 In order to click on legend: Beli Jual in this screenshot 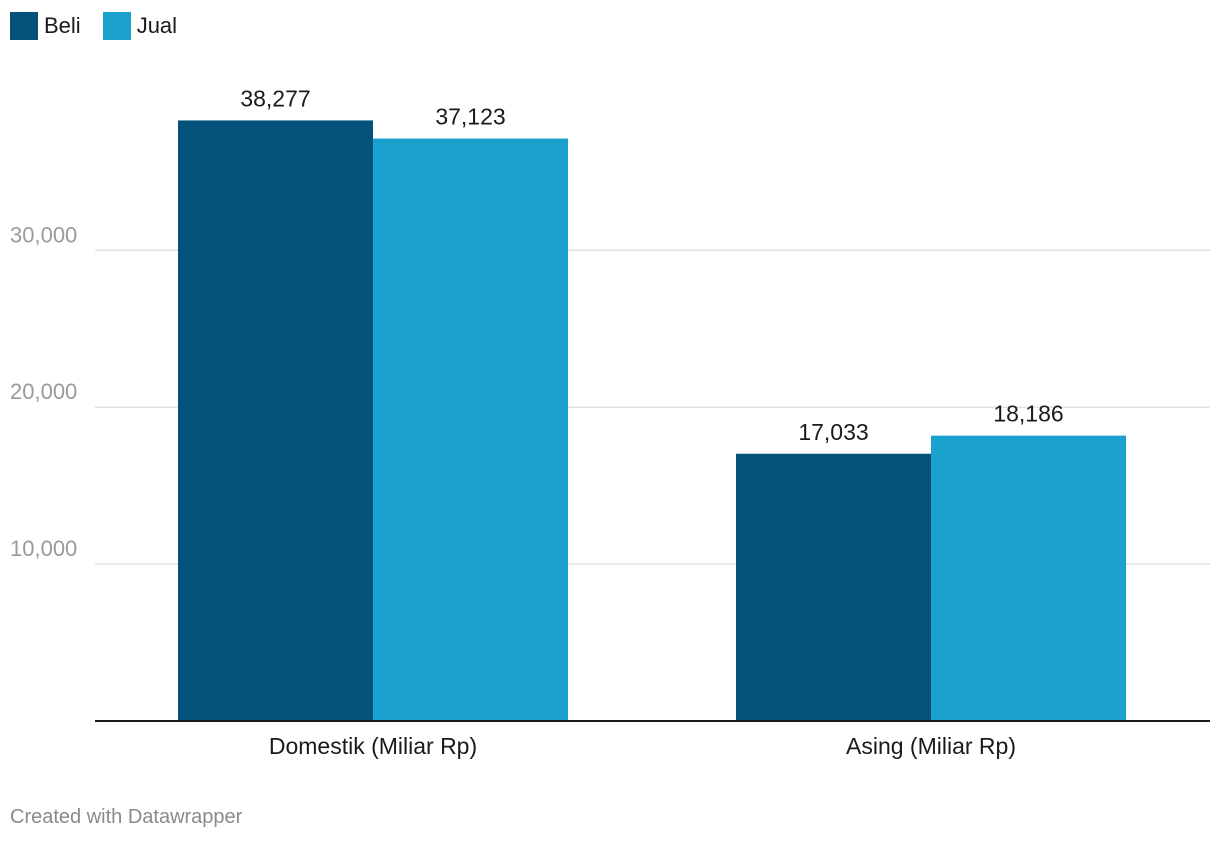, I will do `click(93, 26)`.